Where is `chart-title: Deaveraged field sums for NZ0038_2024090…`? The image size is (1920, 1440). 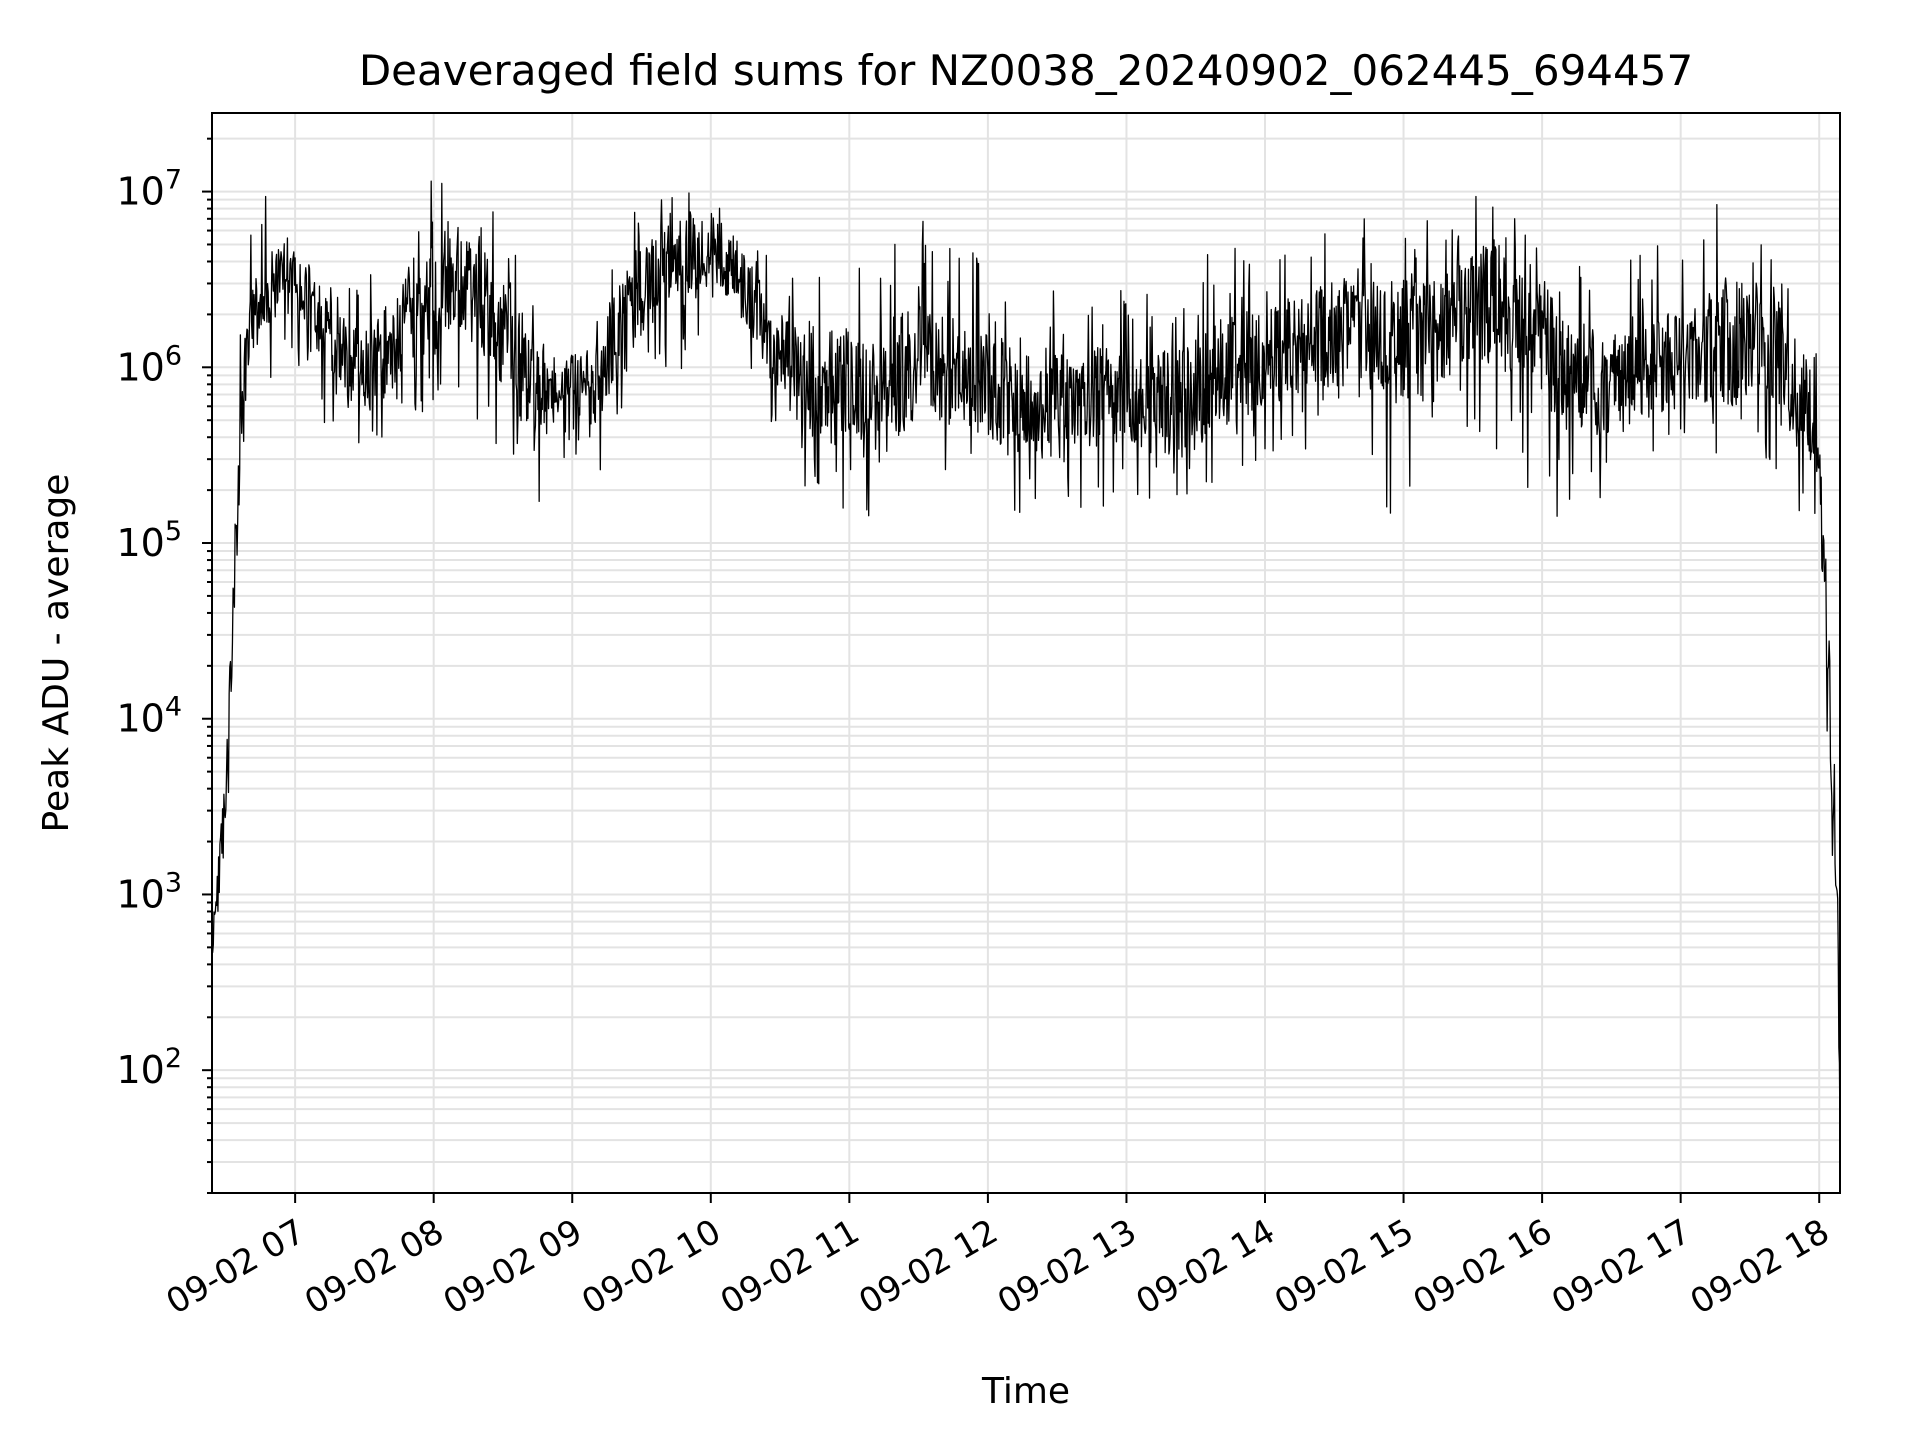 chart-title: Deaveraged field sums for NZ0038_2024090… is located at coordinates (1026, 70).